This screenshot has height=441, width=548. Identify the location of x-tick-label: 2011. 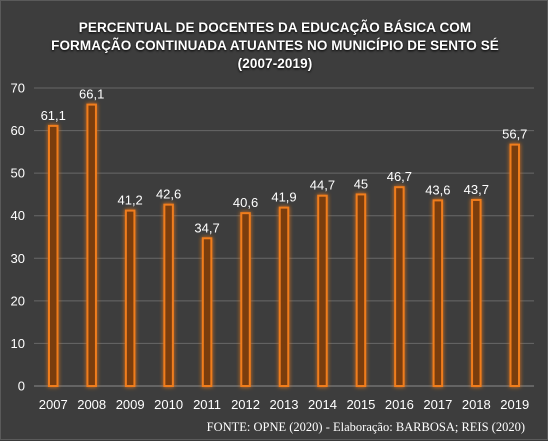
(207, 404).